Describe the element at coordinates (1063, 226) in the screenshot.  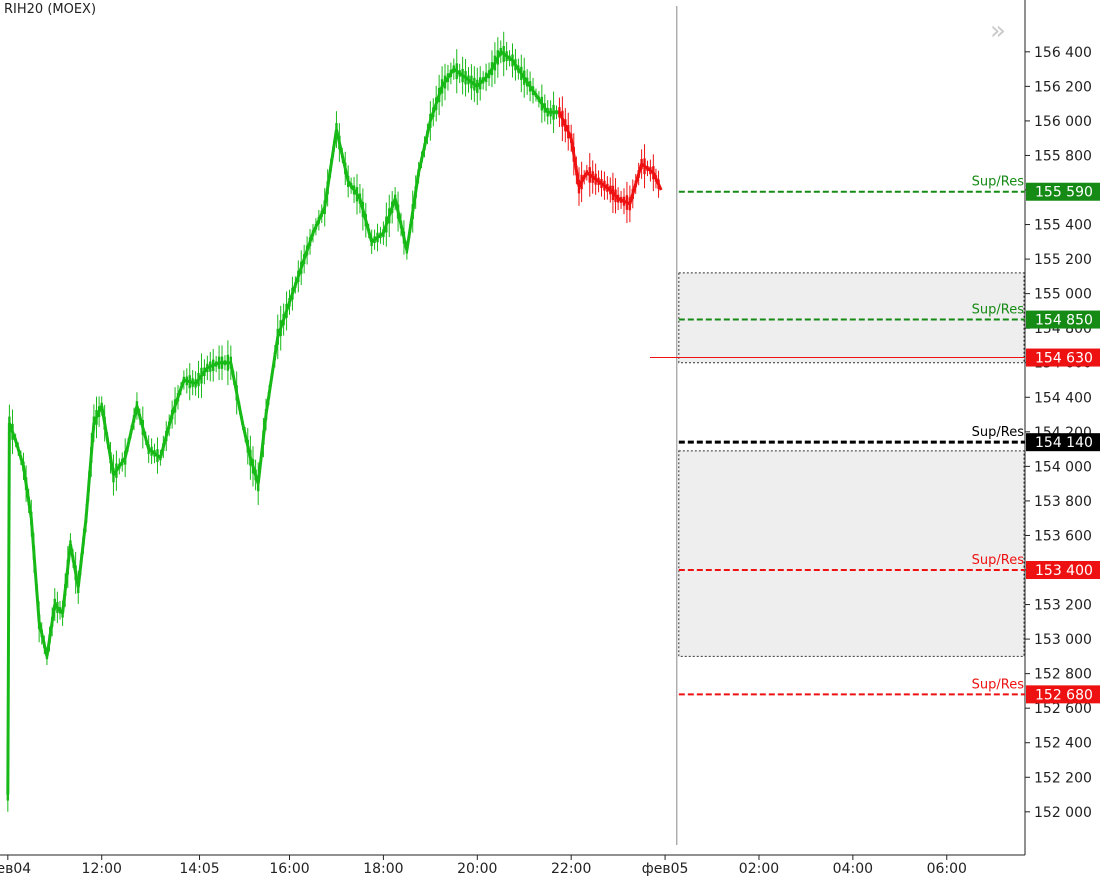
I see `y-tick-label: 155 400` at that location.